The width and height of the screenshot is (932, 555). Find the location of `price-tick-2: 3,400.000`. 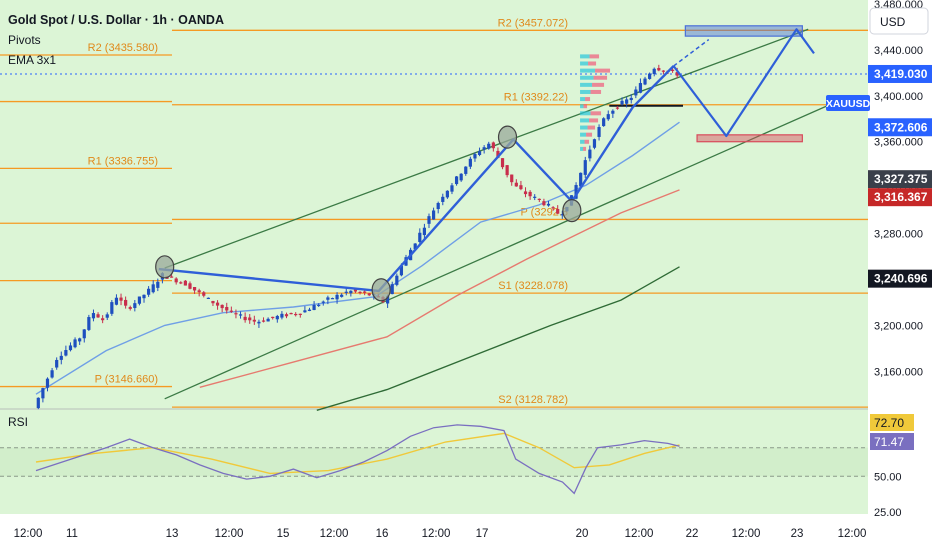

price-tick-2: 3,400.000 is located at coordinates (898, 97).